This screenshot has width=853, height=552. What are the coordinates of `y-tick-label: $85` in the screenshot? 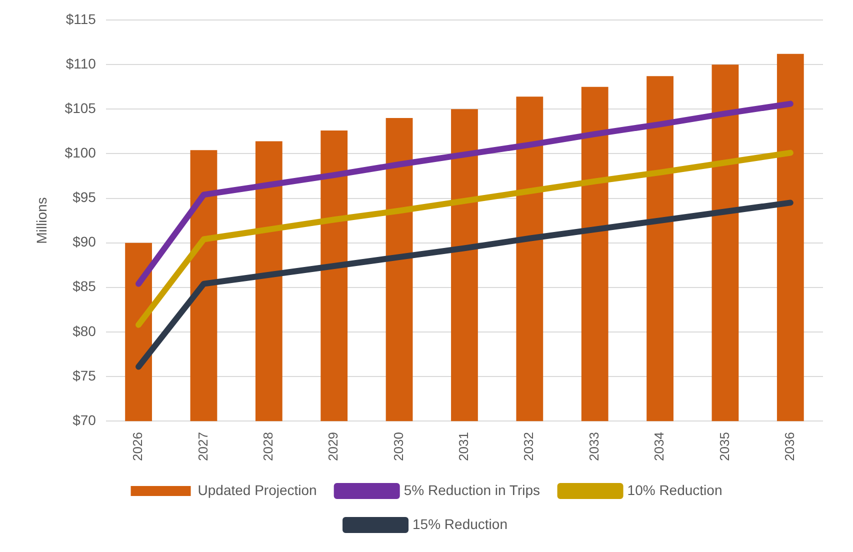 It's located at (84, 286).